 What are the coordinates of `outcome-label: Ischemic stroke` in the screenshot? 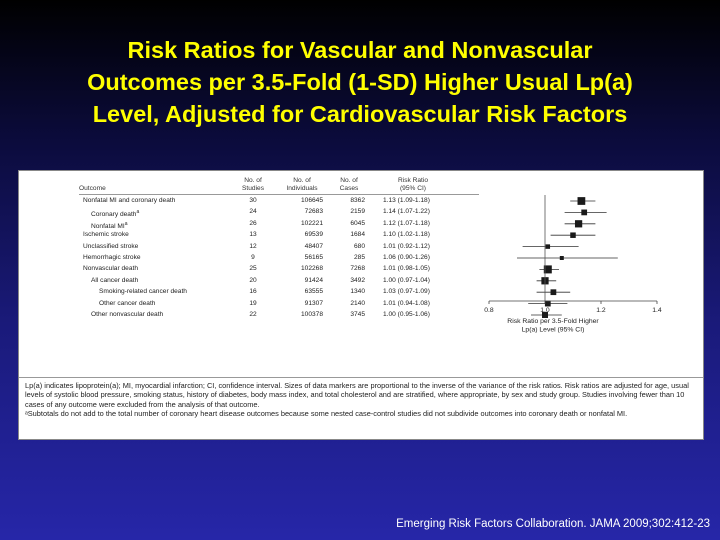 It's located at (106, 235).